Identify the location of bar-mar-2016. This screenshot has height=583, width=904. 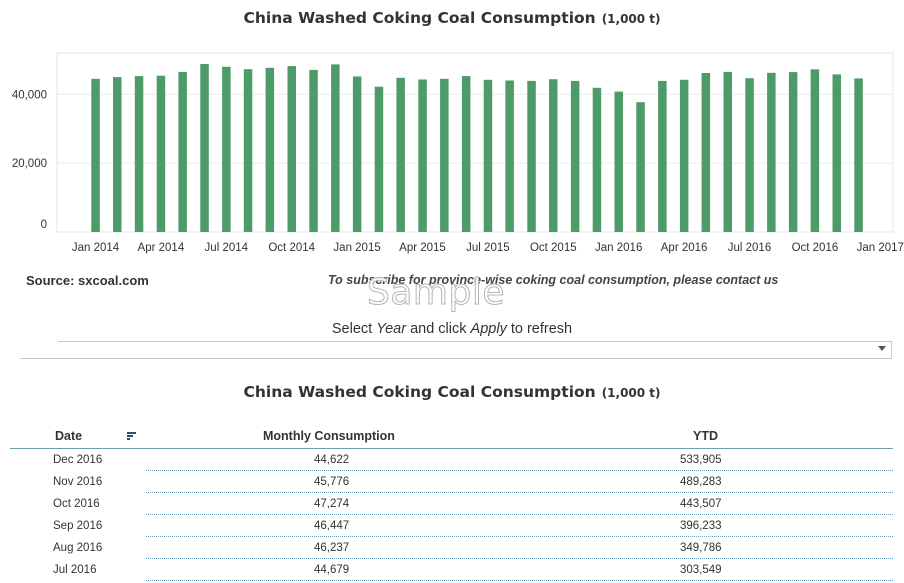
(662, 156).